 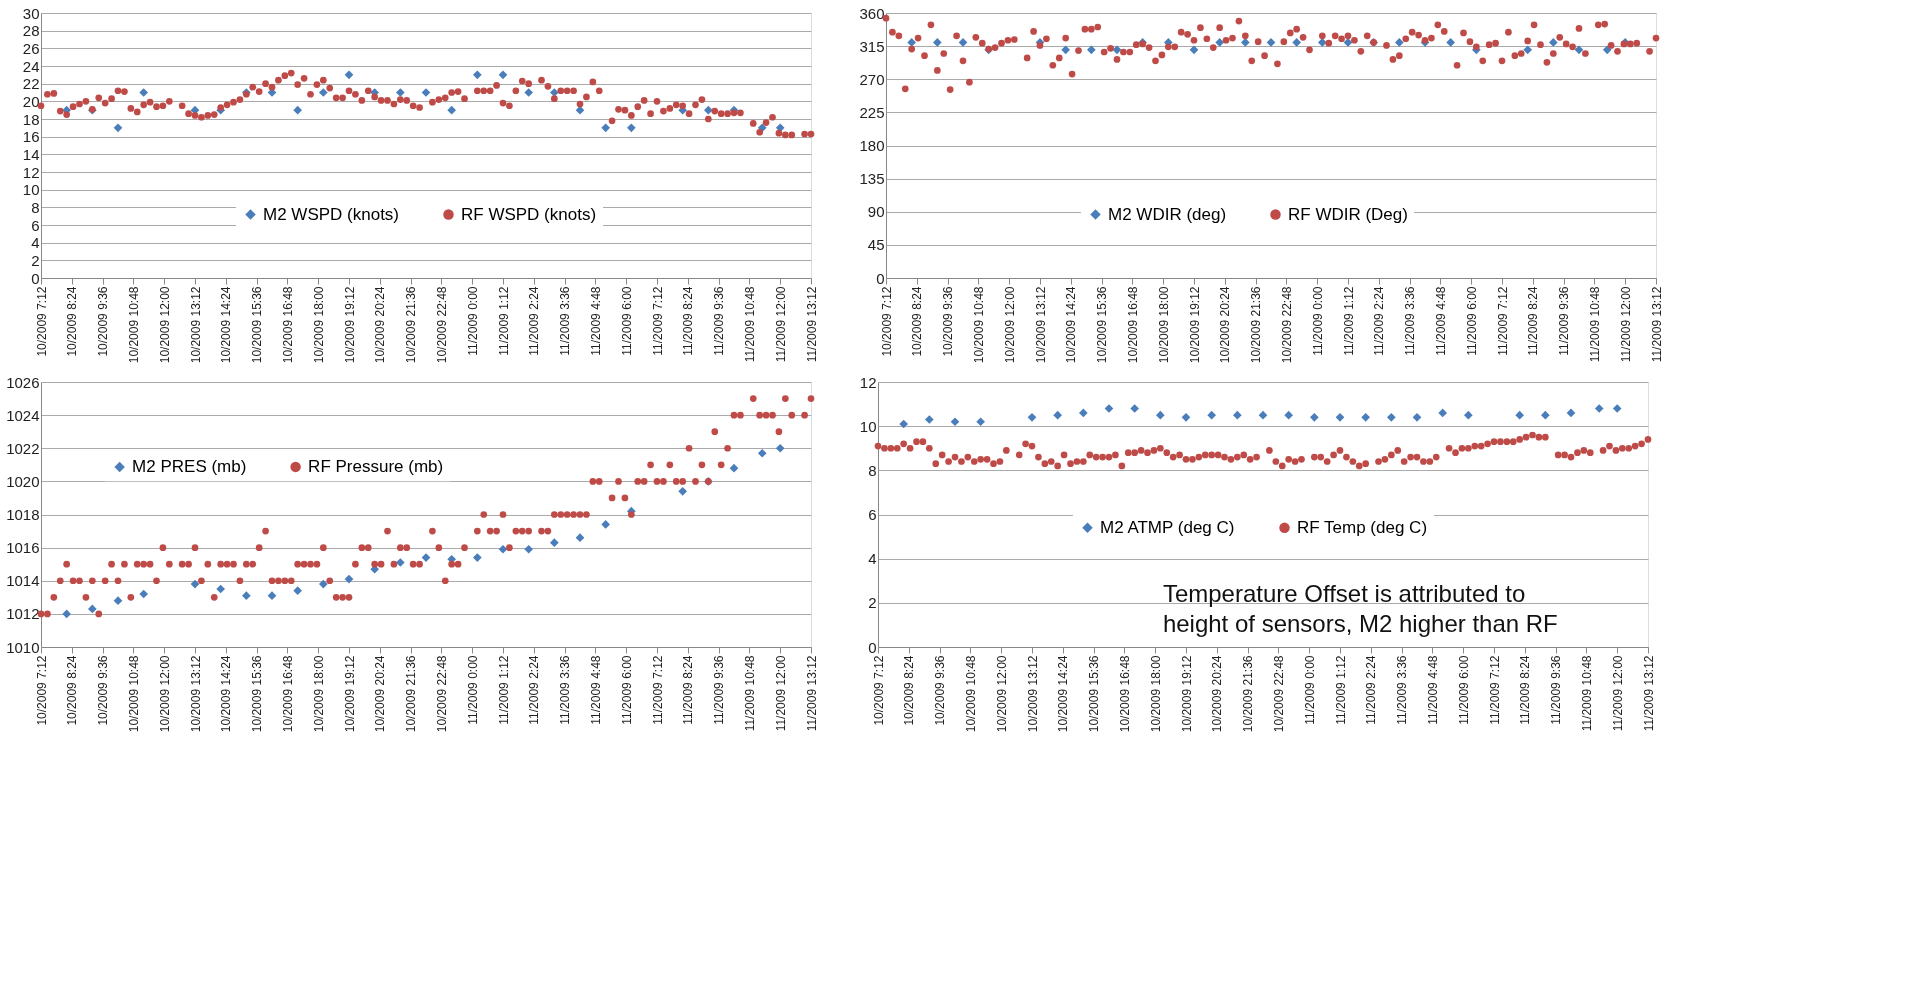 What do you see at coordinates (31, 119) in the screenshot?
I see `y-tick-label: 18` at bounding box center [31, 119].